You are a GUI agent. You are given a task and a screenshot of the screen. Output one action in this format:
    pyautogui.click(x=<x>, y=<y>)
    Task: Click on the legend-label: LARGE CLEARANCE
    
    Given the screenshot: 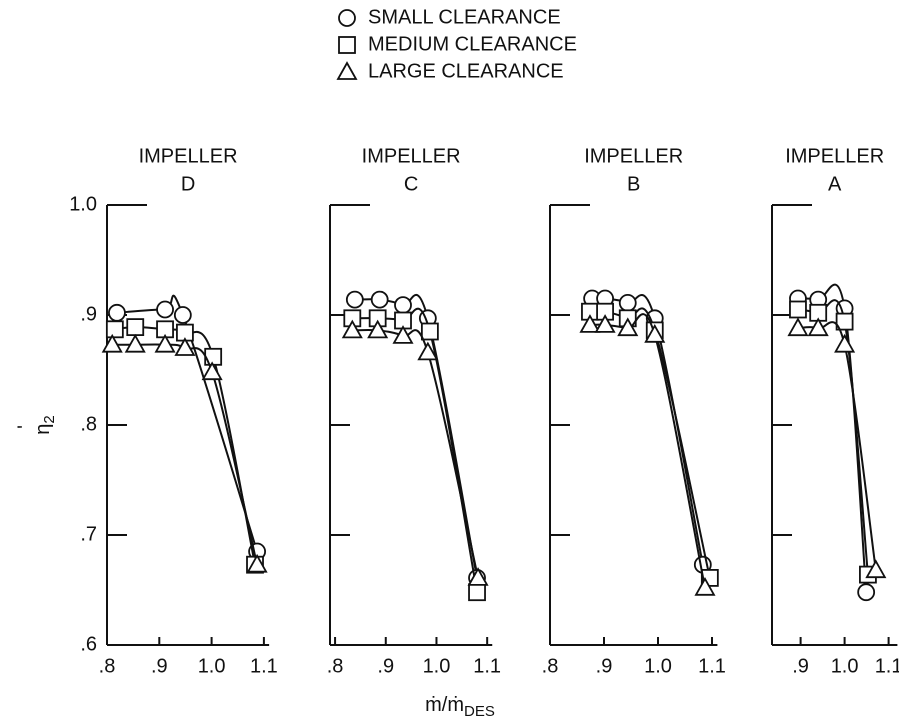 What is the action you would take?
    pyautogui.click(x=466, y=71)
    